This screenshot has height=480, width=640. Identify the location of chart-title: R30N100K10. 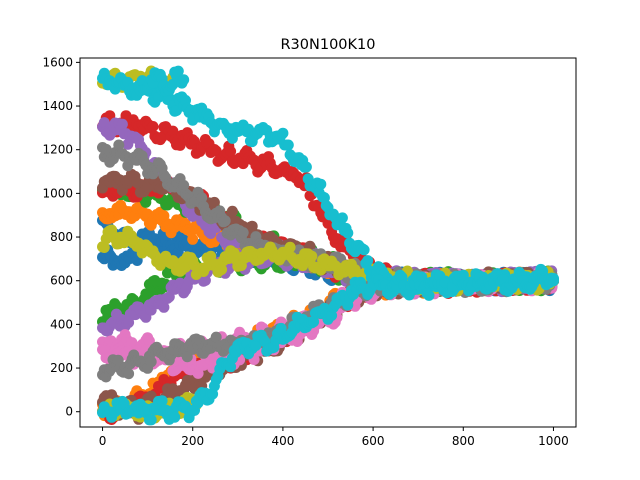
(327, 45).